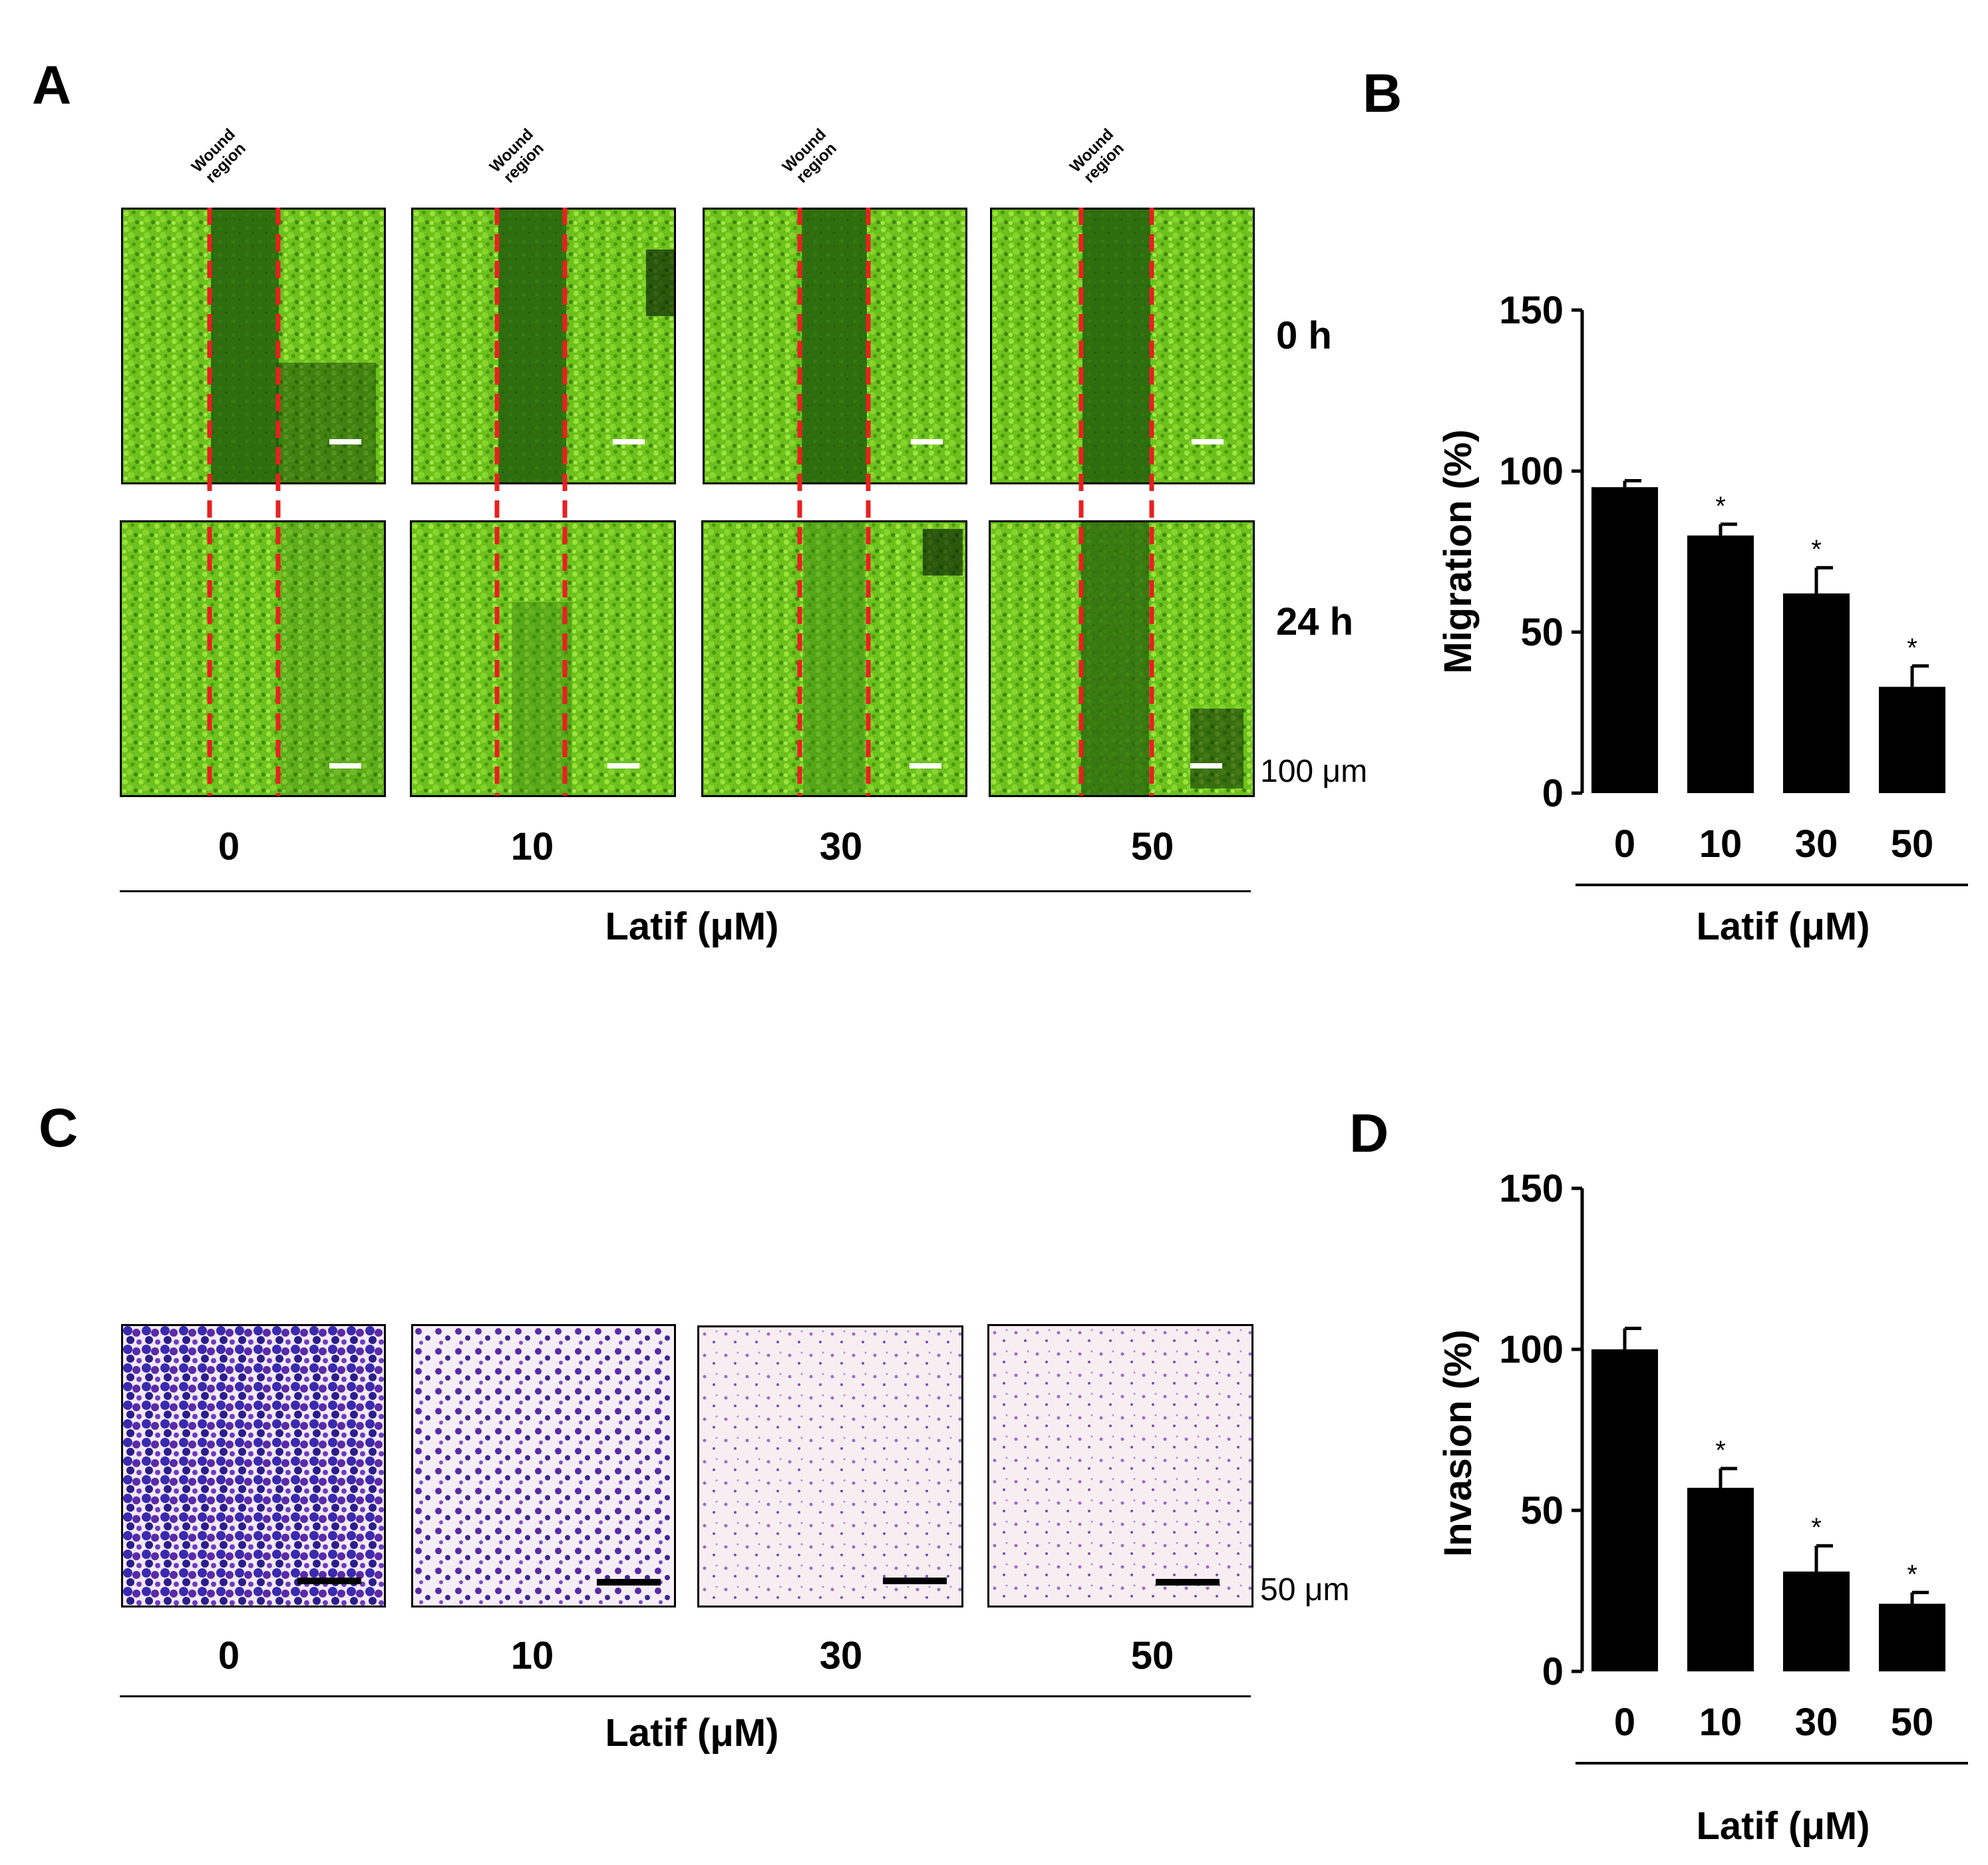 This screenshot has width=1988, height=1865. I want to click on migration-x-tick-label: 0, so click(1624, 844).